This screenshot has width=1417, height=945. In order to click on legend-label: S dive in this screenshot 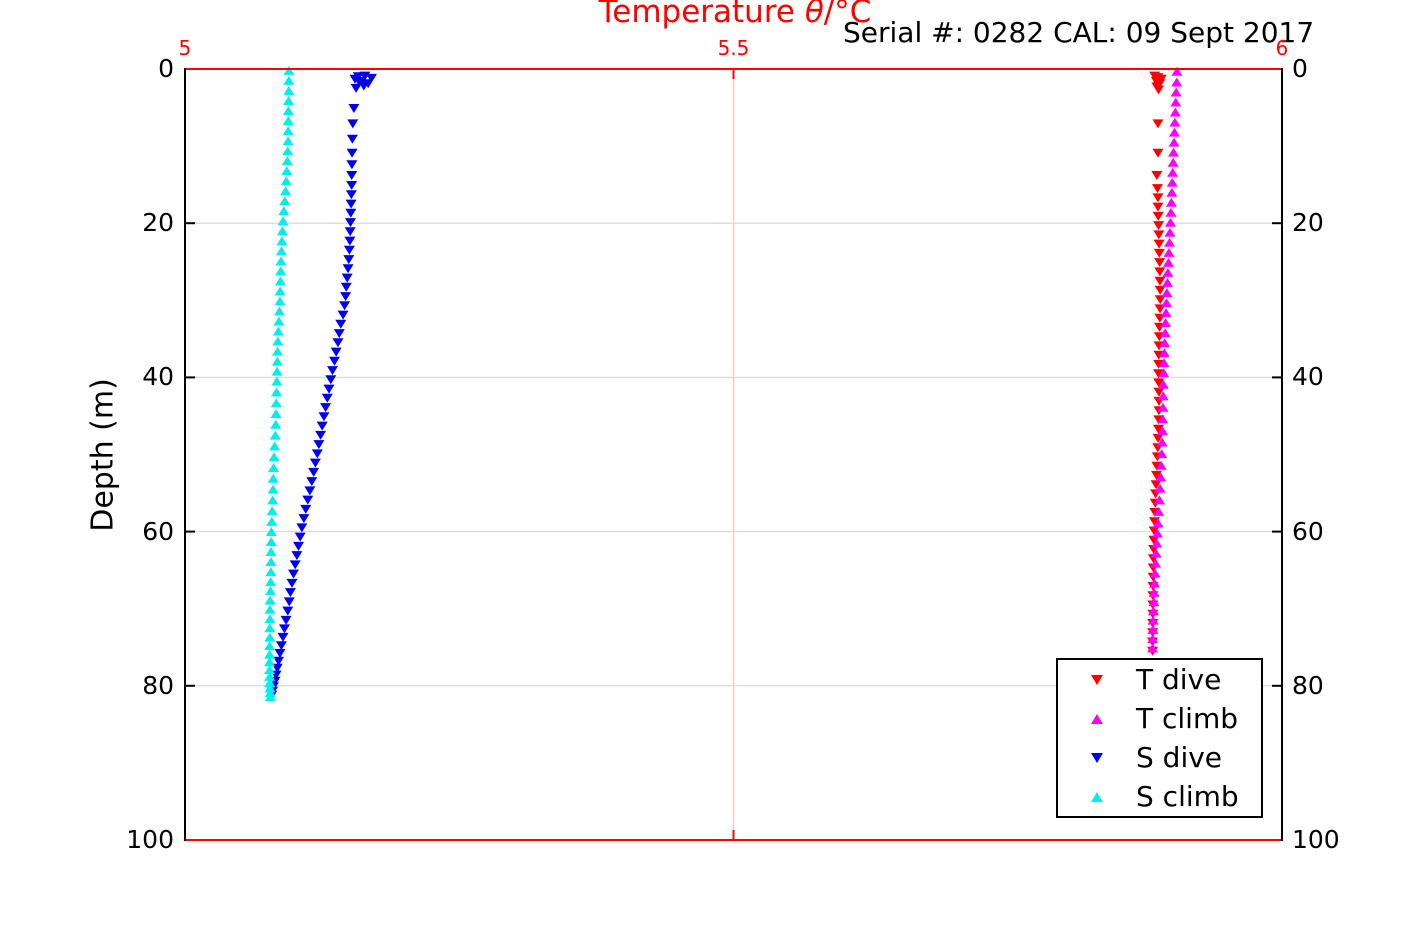, I will do `click(1179, 757)`.